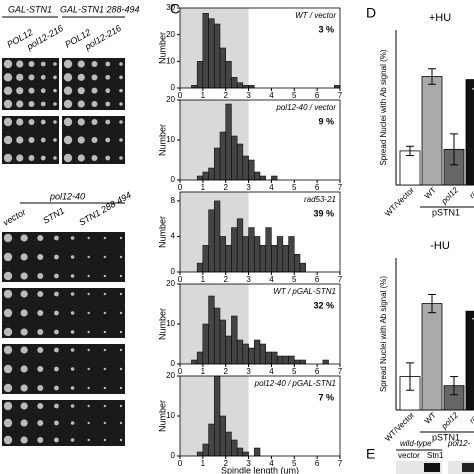 The image size is (474, 474). I want to click on lane-label: vector, so click(409, 455).